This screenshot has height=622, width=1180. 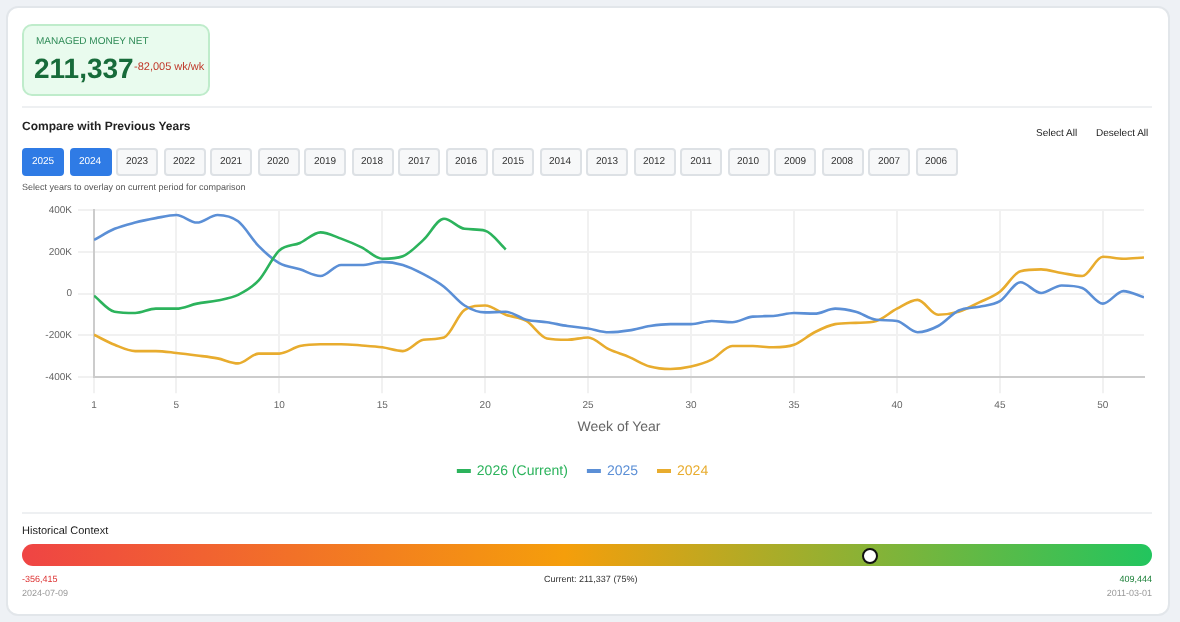 I want to click on text: 211,337, so click(x=84, y=68).